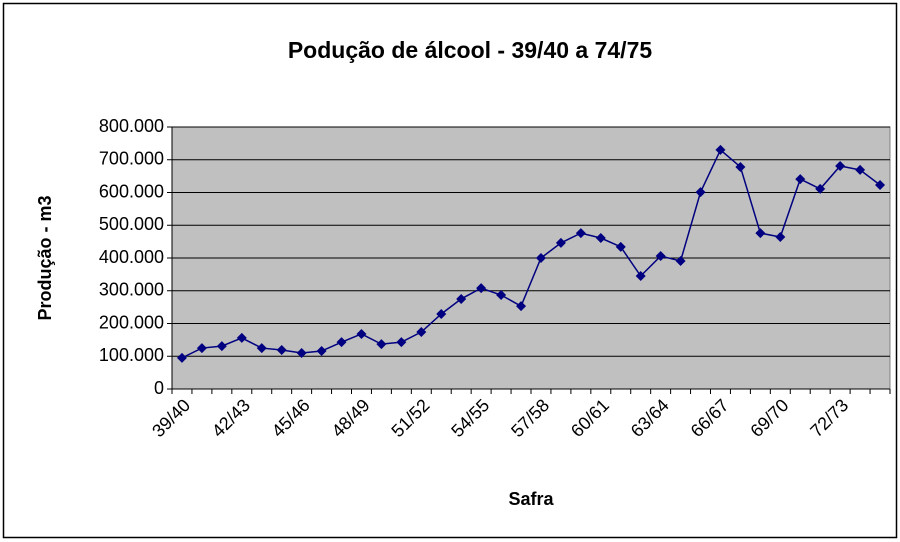  I want to click on y-tick-label: 400.000, so click(131, 257).